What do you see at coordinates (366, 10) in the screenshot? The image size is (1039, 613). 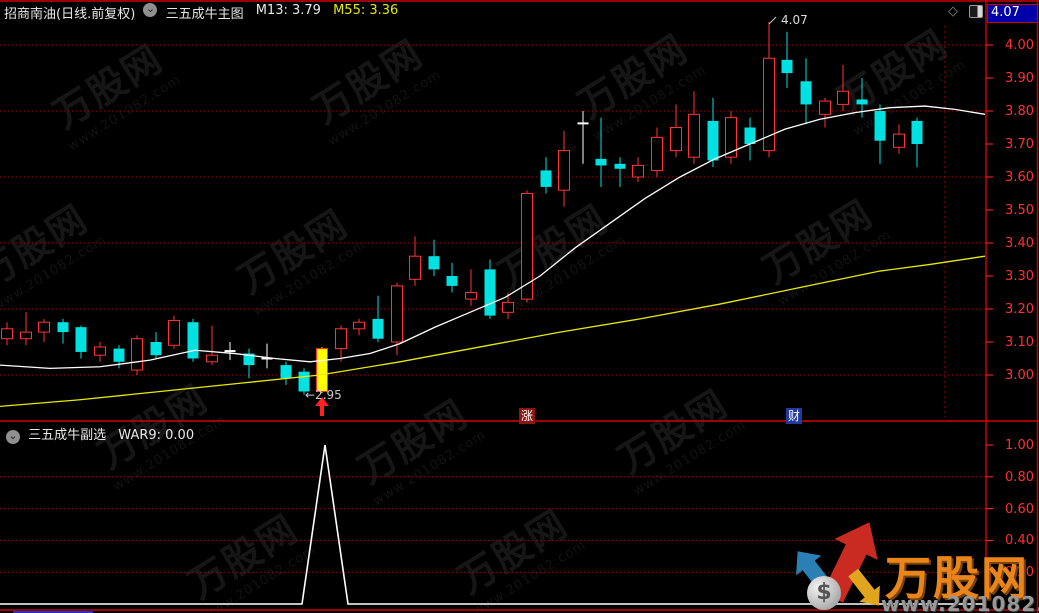 I see `ma55-value: M55: 3.36` at bounding box center [366, 10].